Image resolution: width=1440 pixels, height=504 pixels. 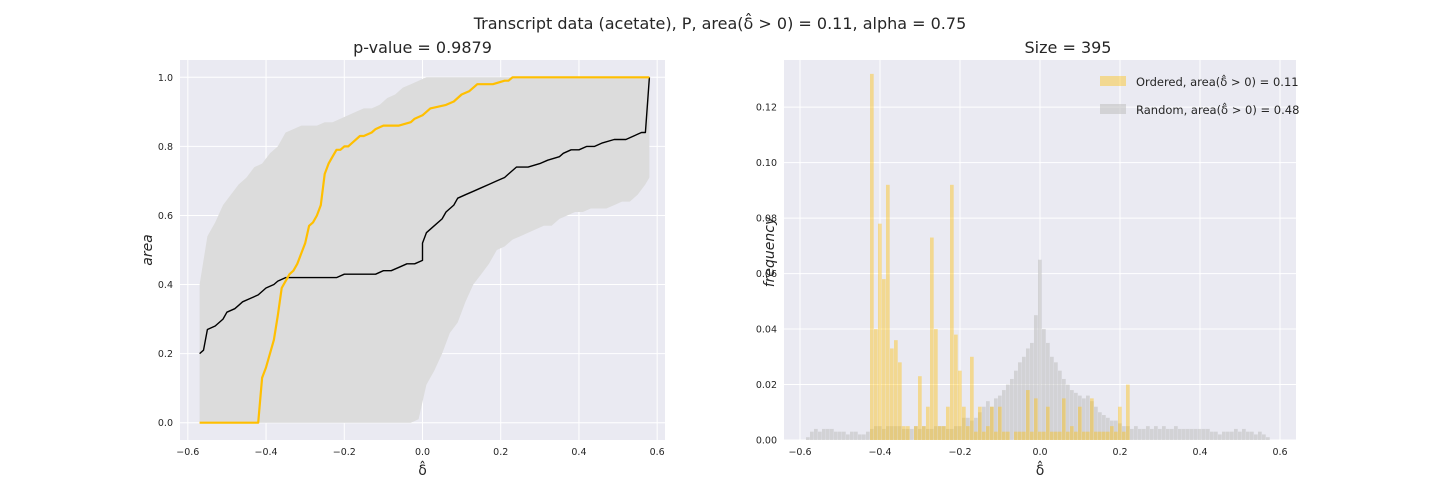 I want to click on legend-label-random: Random, area(δ̂ > 0) = 0.48, so click(x=1217, y=109).